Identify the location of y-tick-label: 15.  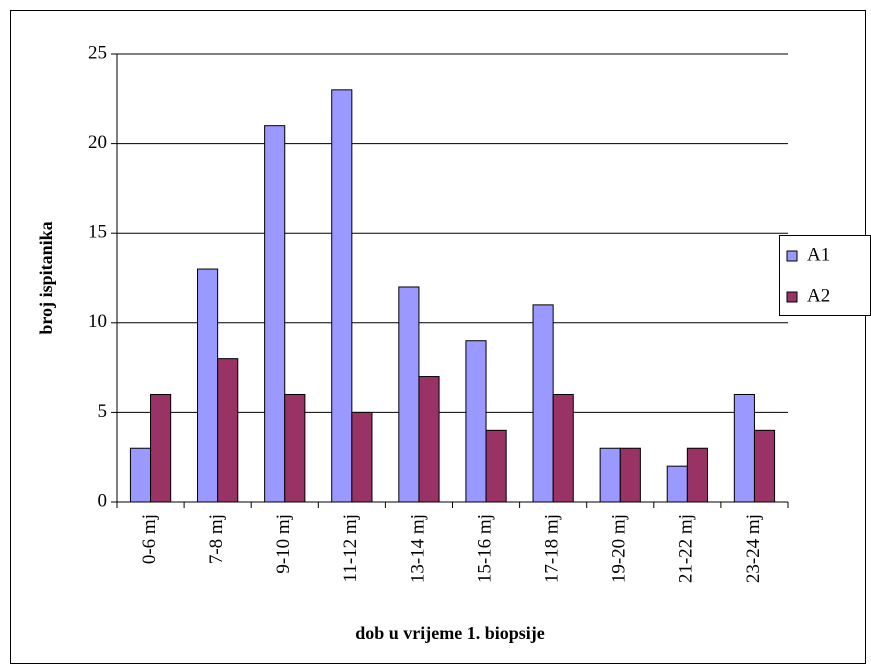
(97, 232).